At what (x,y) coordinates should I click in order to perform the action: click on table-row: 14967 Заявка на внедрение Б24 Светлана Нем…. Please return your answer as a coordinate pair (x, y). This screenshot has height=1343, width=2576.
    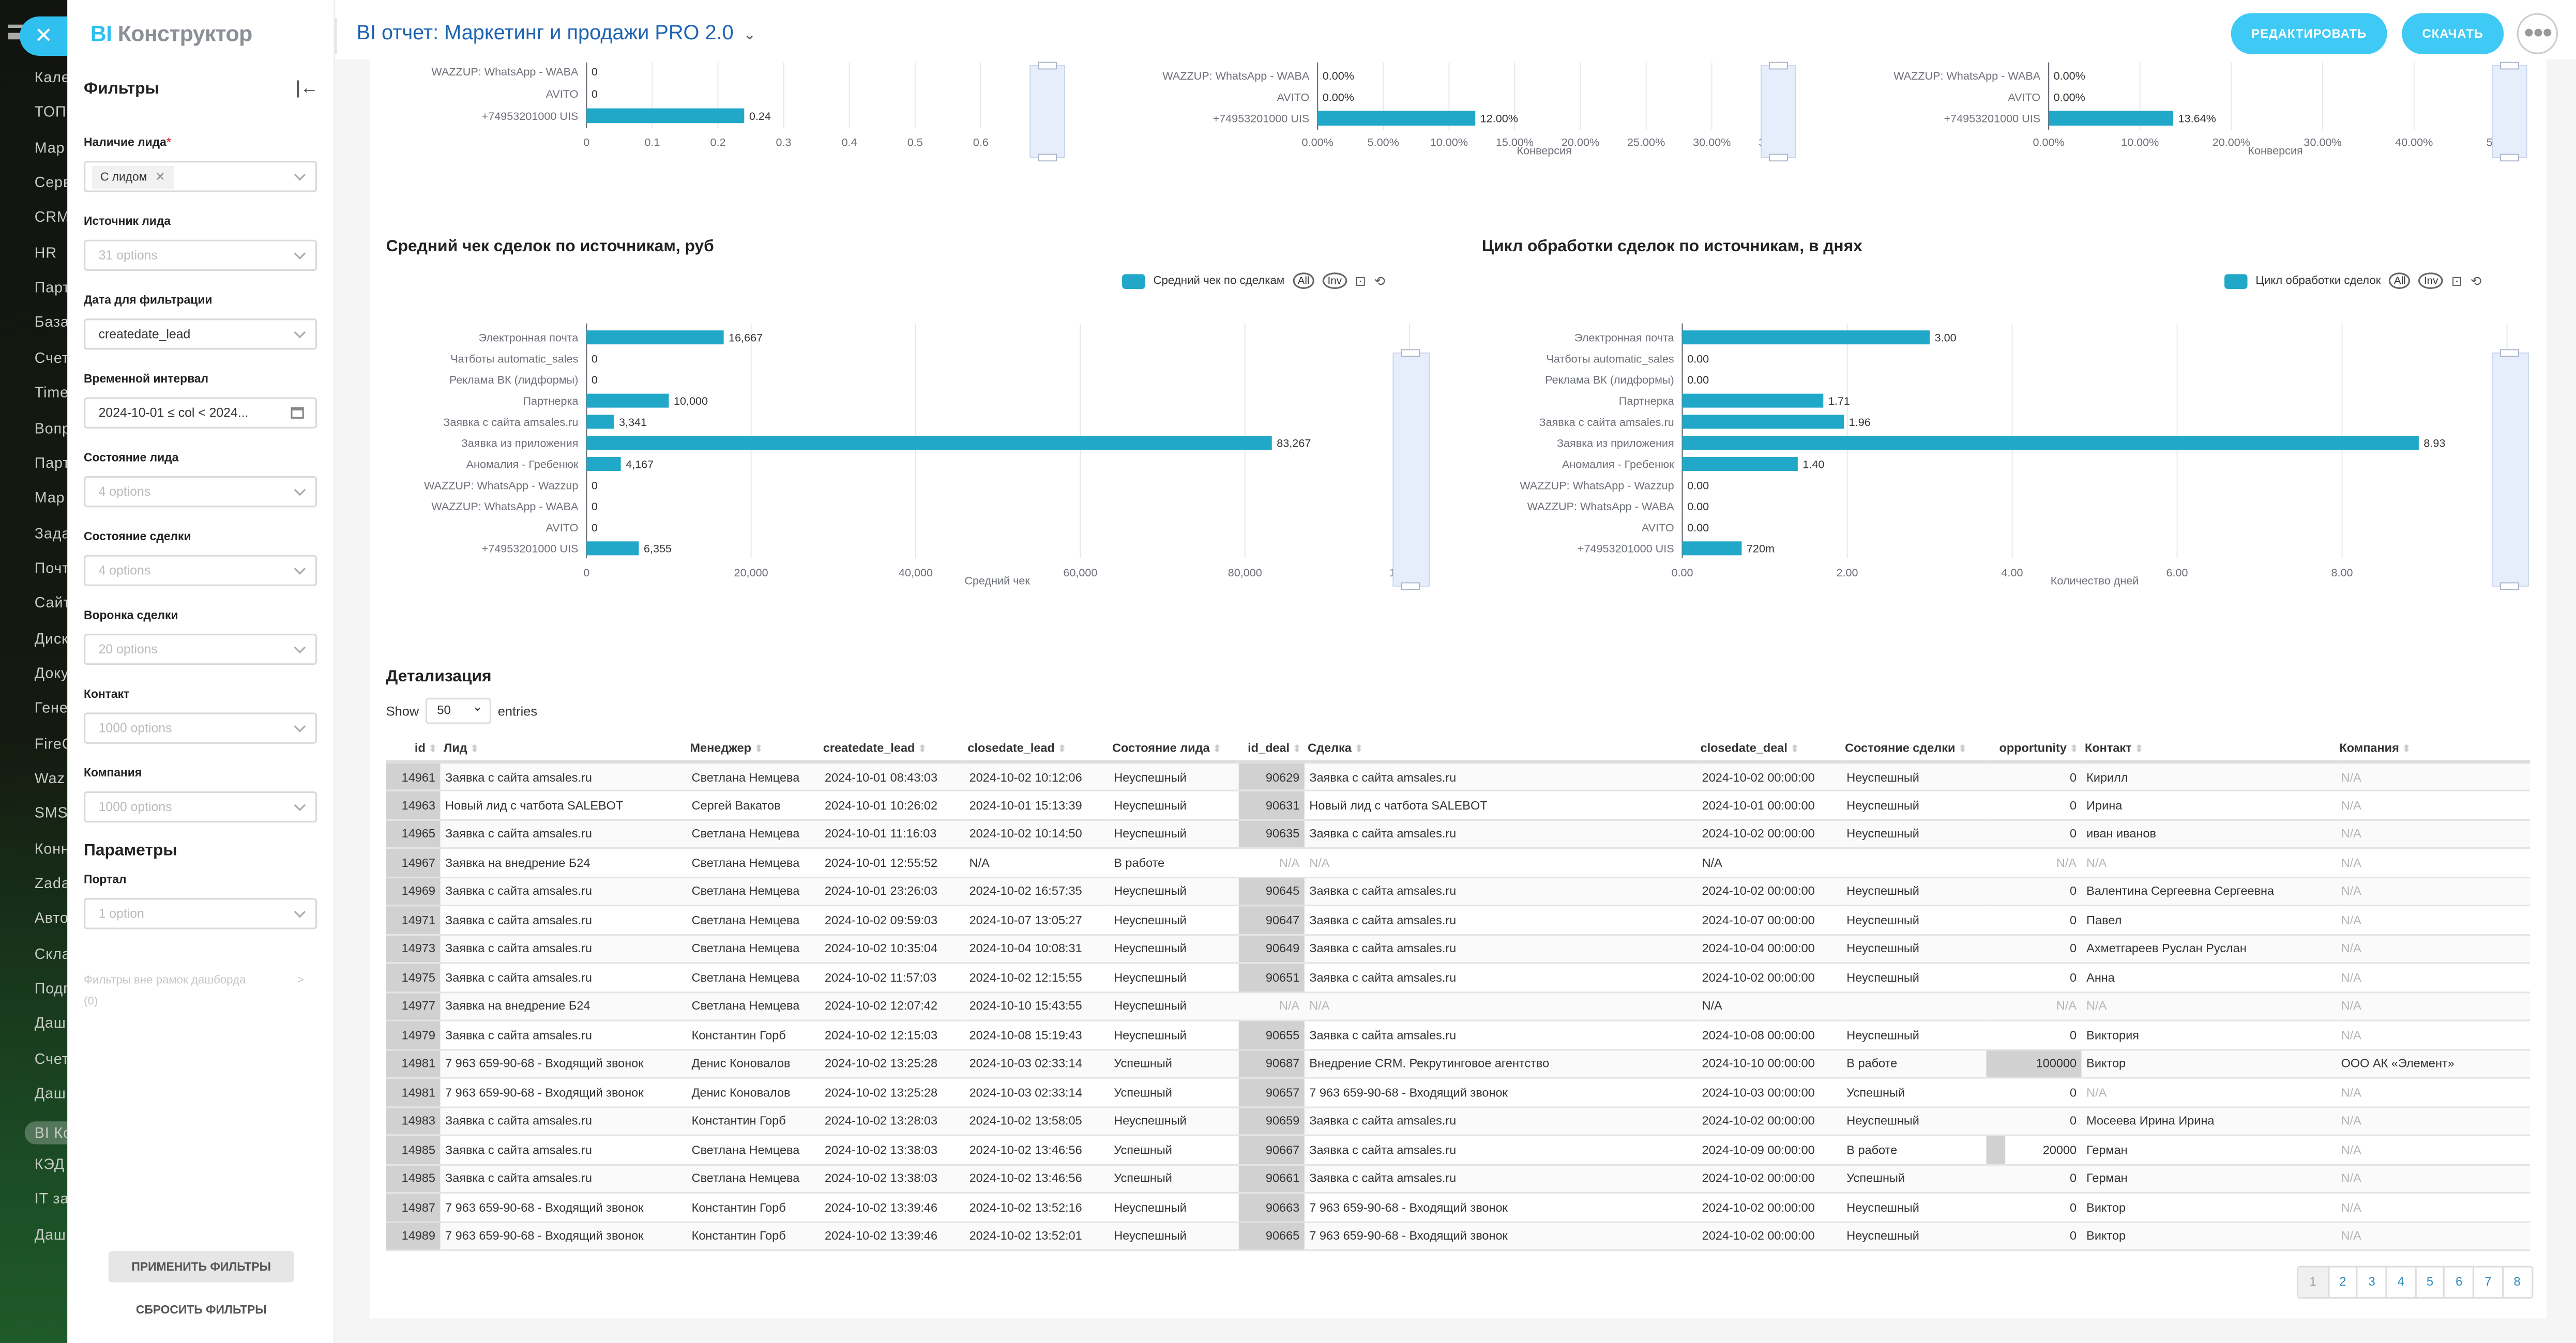
    Looking at the image, I should click on (1458, 863).